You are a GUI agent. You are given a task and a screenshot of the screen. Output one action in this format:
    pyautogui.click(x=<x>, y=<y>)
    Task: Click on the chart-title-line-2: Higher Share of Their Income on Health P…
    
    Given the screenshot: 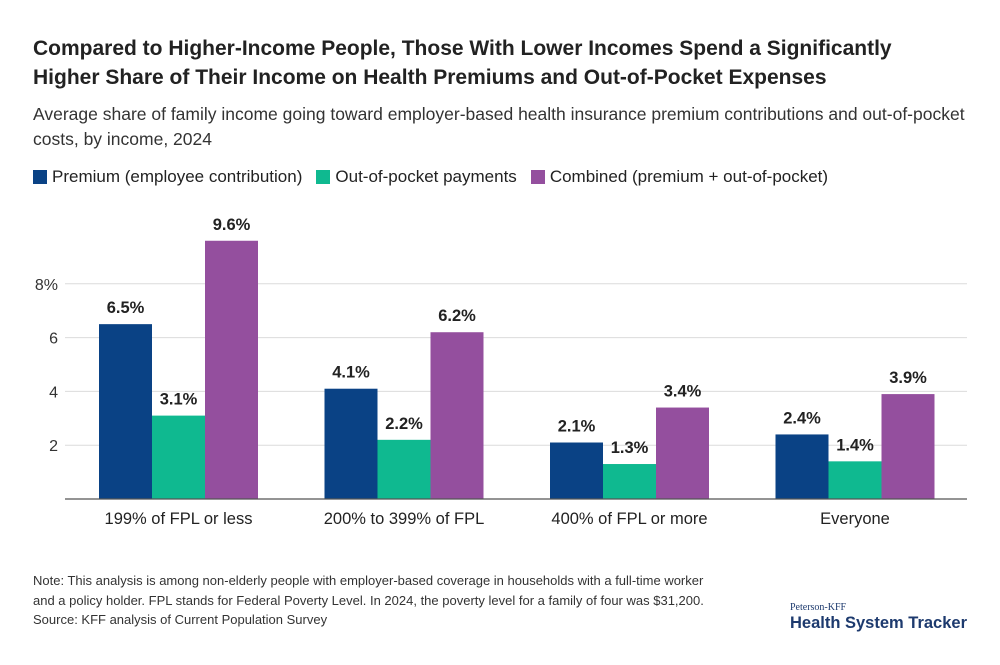 What is the action you would take?
    pyautogui.click(x=430, y=77)
    